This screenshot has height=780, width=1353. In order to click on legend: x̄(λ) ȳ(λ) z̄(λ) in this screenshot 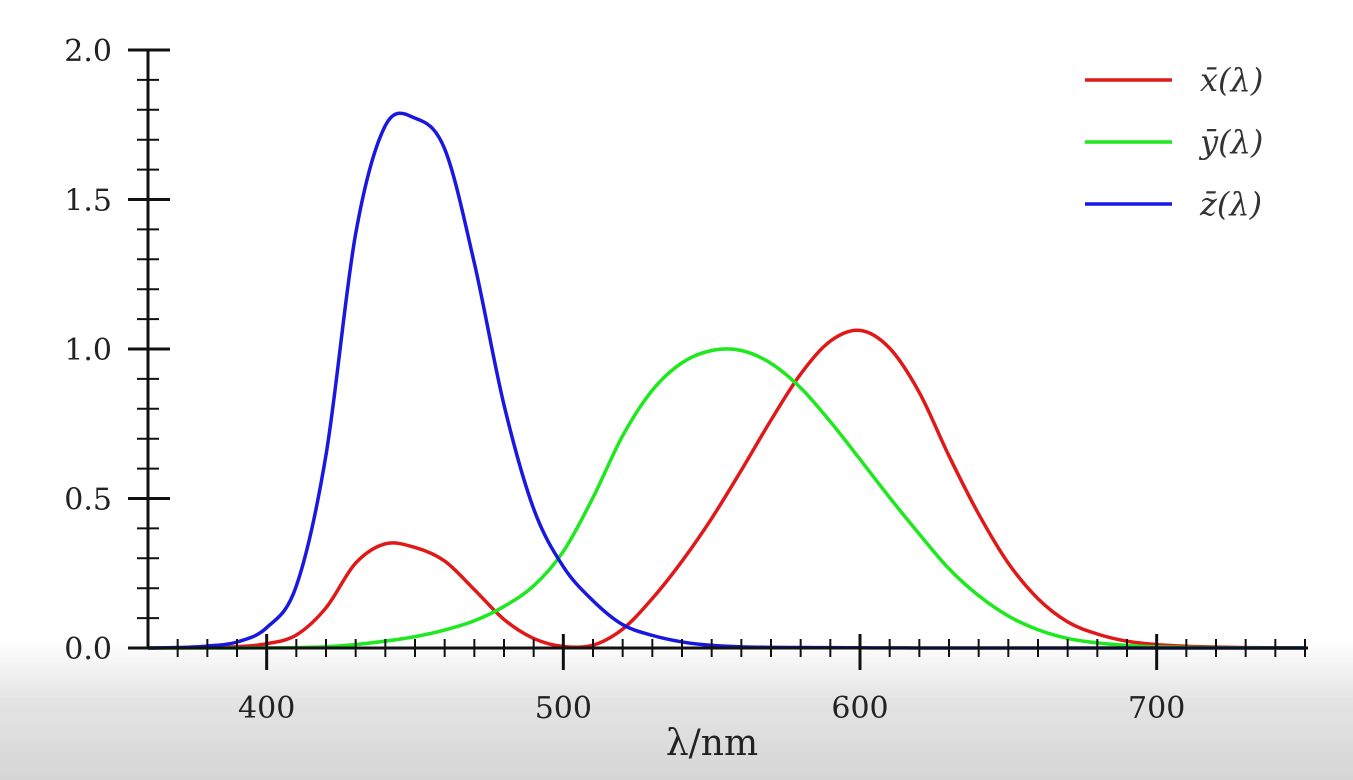, I will do `click(1174, 142)`.